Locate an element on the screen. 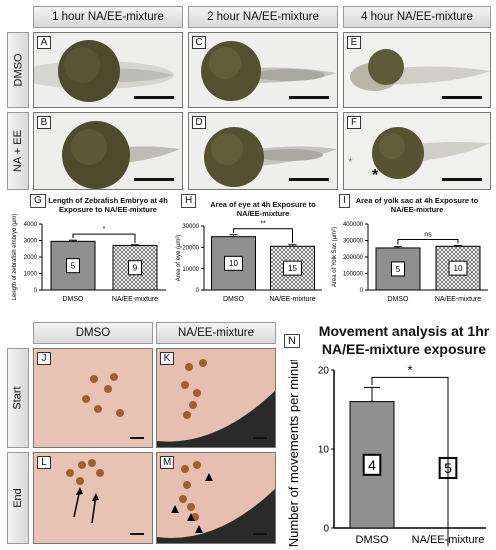  y-tick-label: 10 is located at coordinates (324, 450).